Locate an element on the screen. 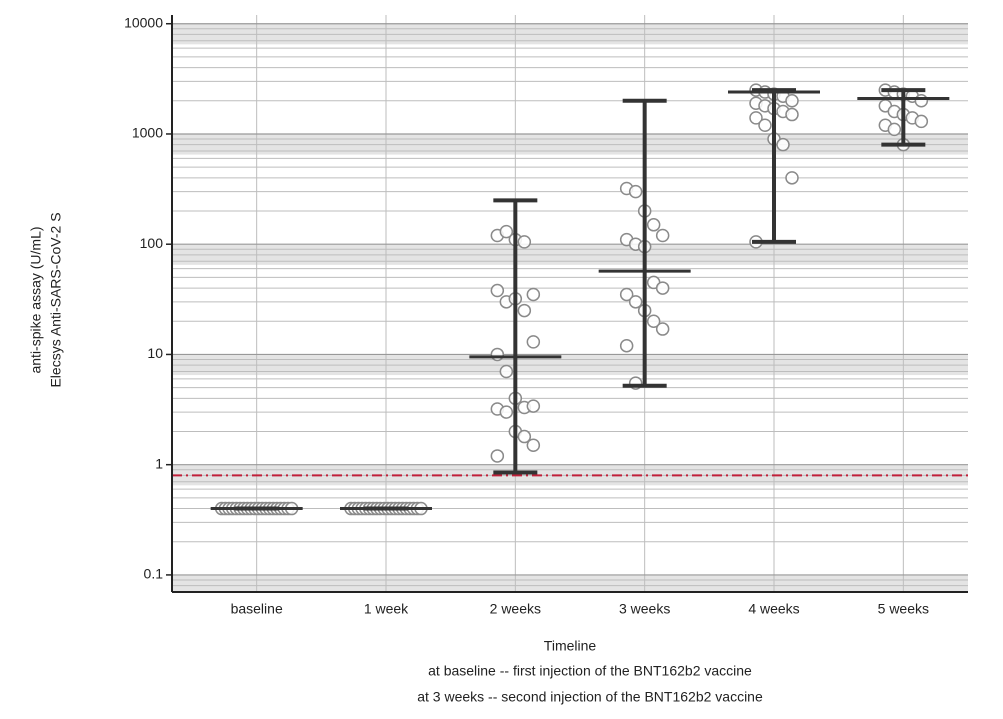 The image size is (1003, 719). x-tick-label: 2 weeks is located at coordinates (515, 609).